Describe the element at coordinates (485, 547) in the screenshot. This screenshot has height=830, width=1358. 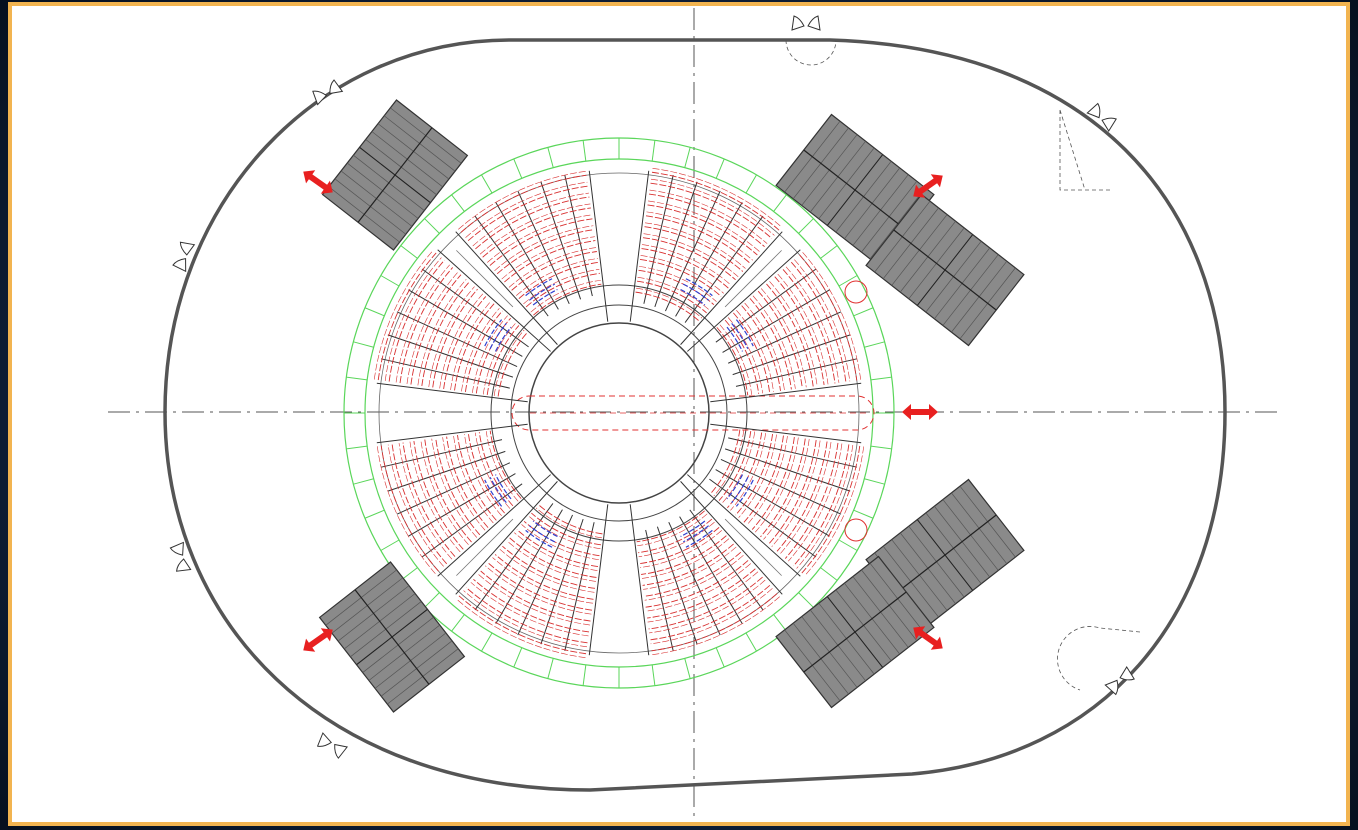
I see `aisle-arrow` at that location.